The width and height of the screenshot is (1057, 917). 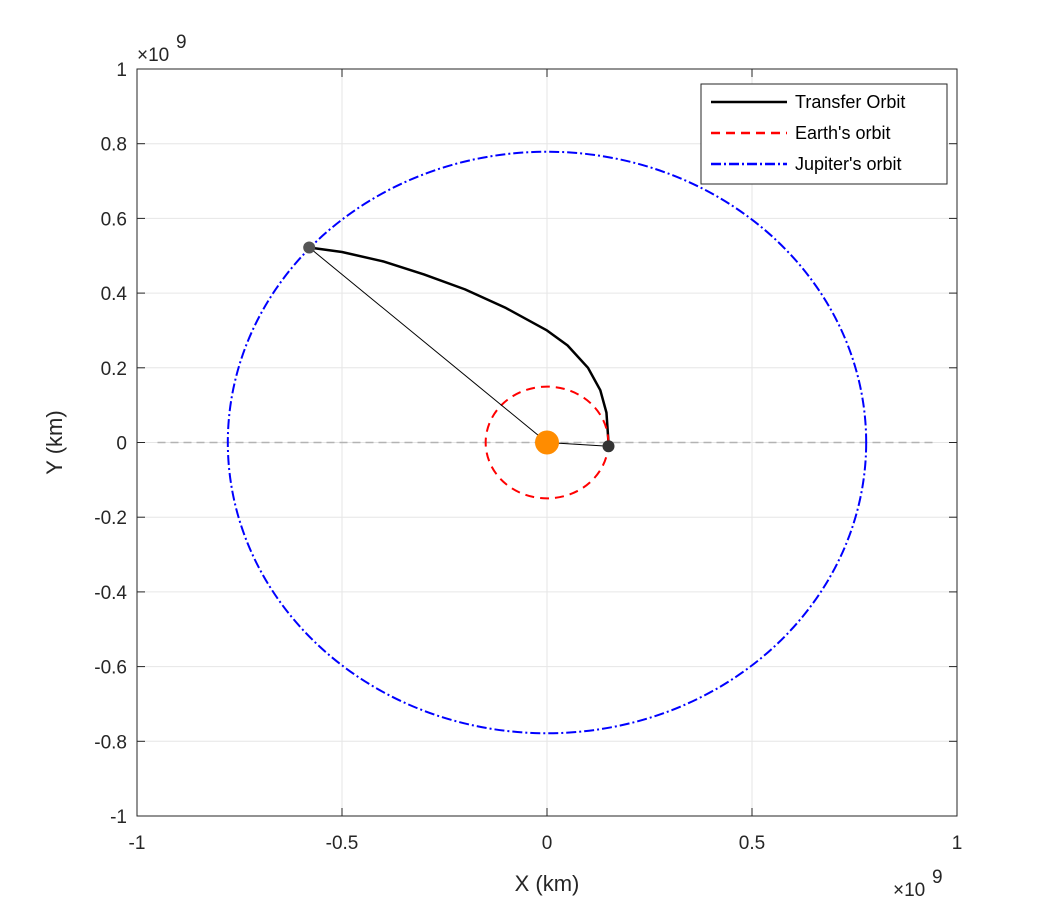 I want to click on x-exponent-power: 9, so click(x=937, y=877).